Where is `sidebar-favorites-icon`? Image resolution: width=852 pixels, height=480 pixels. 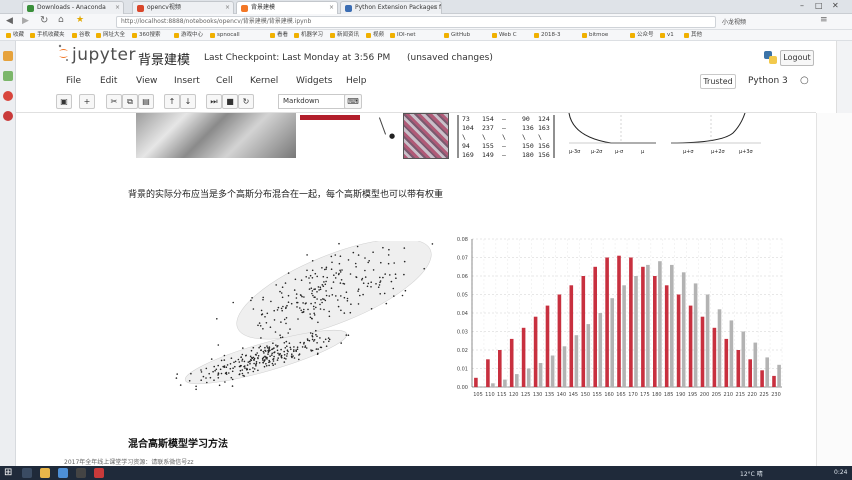
sidebar-favorites-icon is located at coordinates (8, 56).